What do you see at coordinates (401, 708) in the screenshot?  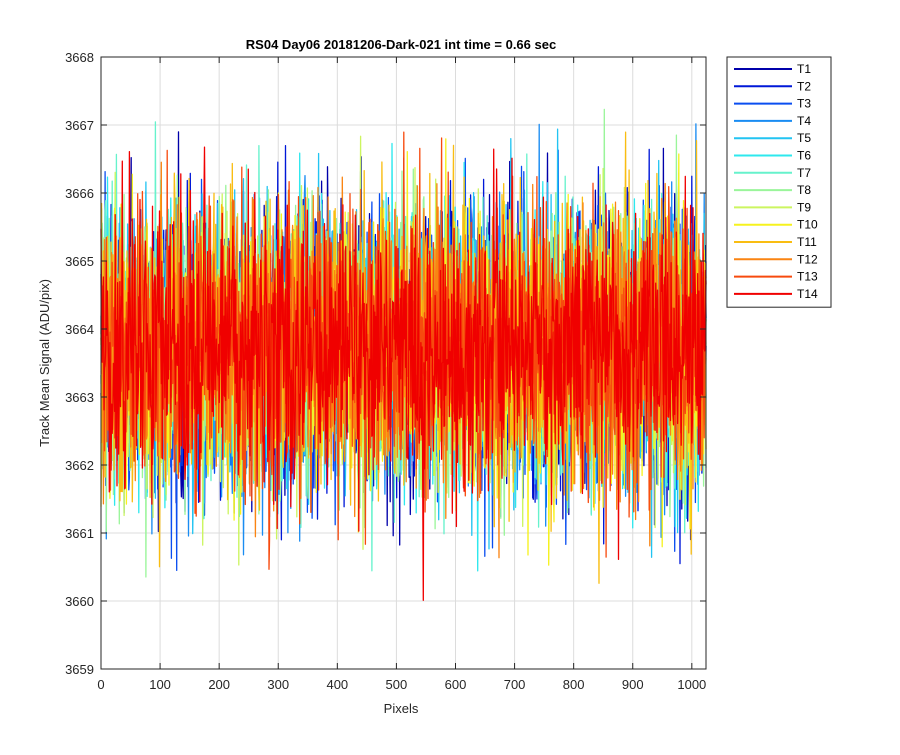 I see `x-axis-label: Pixels` at bounding box center [401, 708].